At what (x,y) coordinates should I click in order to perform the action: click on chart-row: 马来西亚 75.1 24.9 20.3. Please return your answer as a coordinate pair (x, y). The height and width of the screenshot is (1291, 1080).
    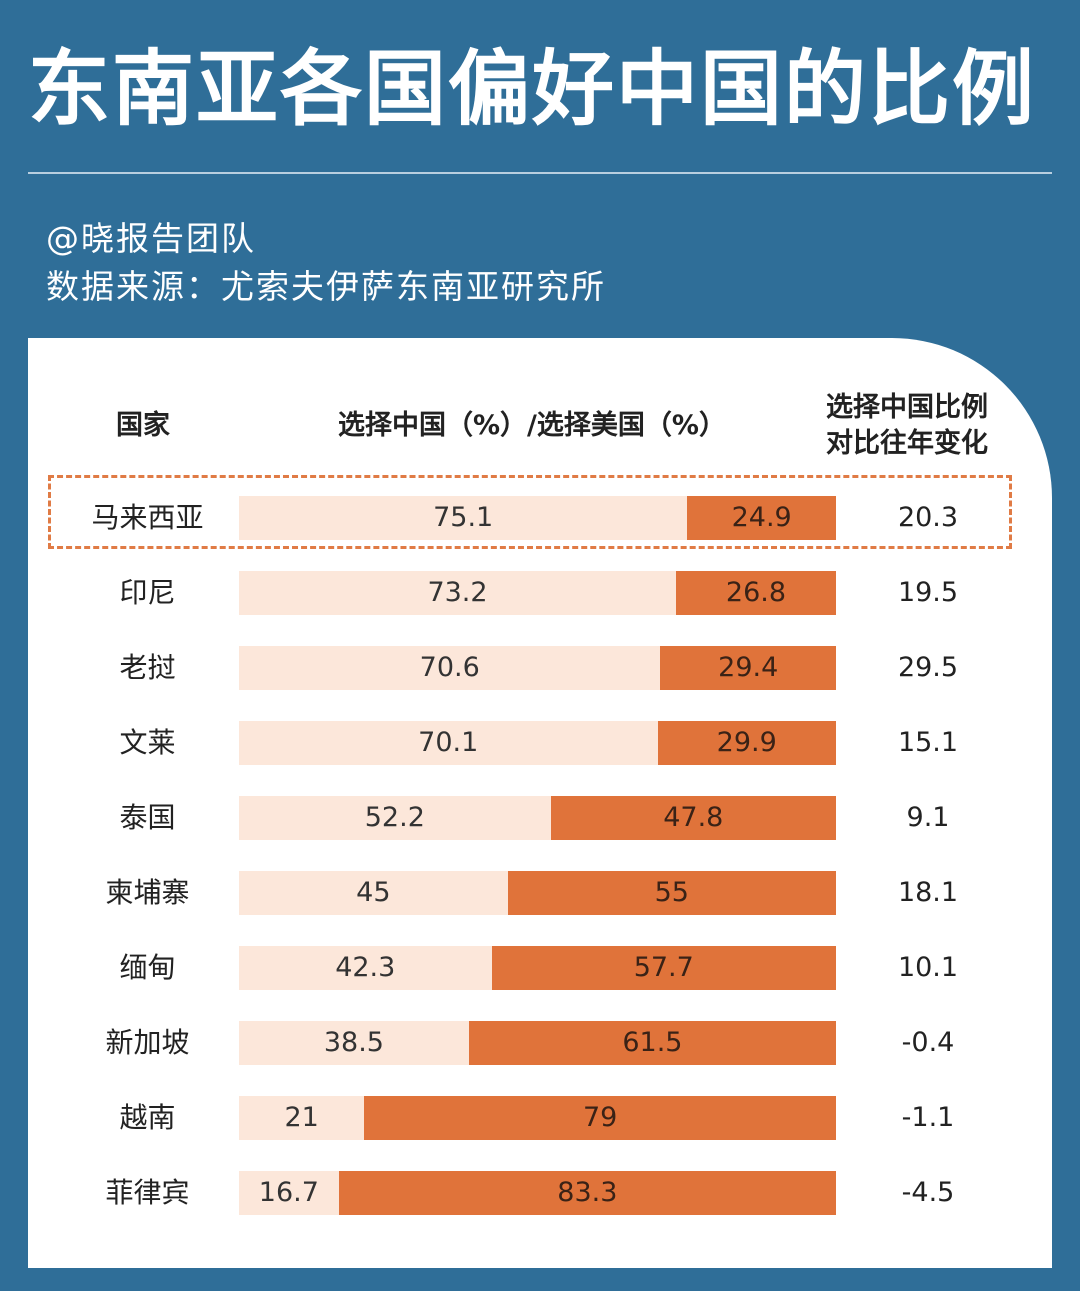
    Looking at the image, I should click on (540, 518).